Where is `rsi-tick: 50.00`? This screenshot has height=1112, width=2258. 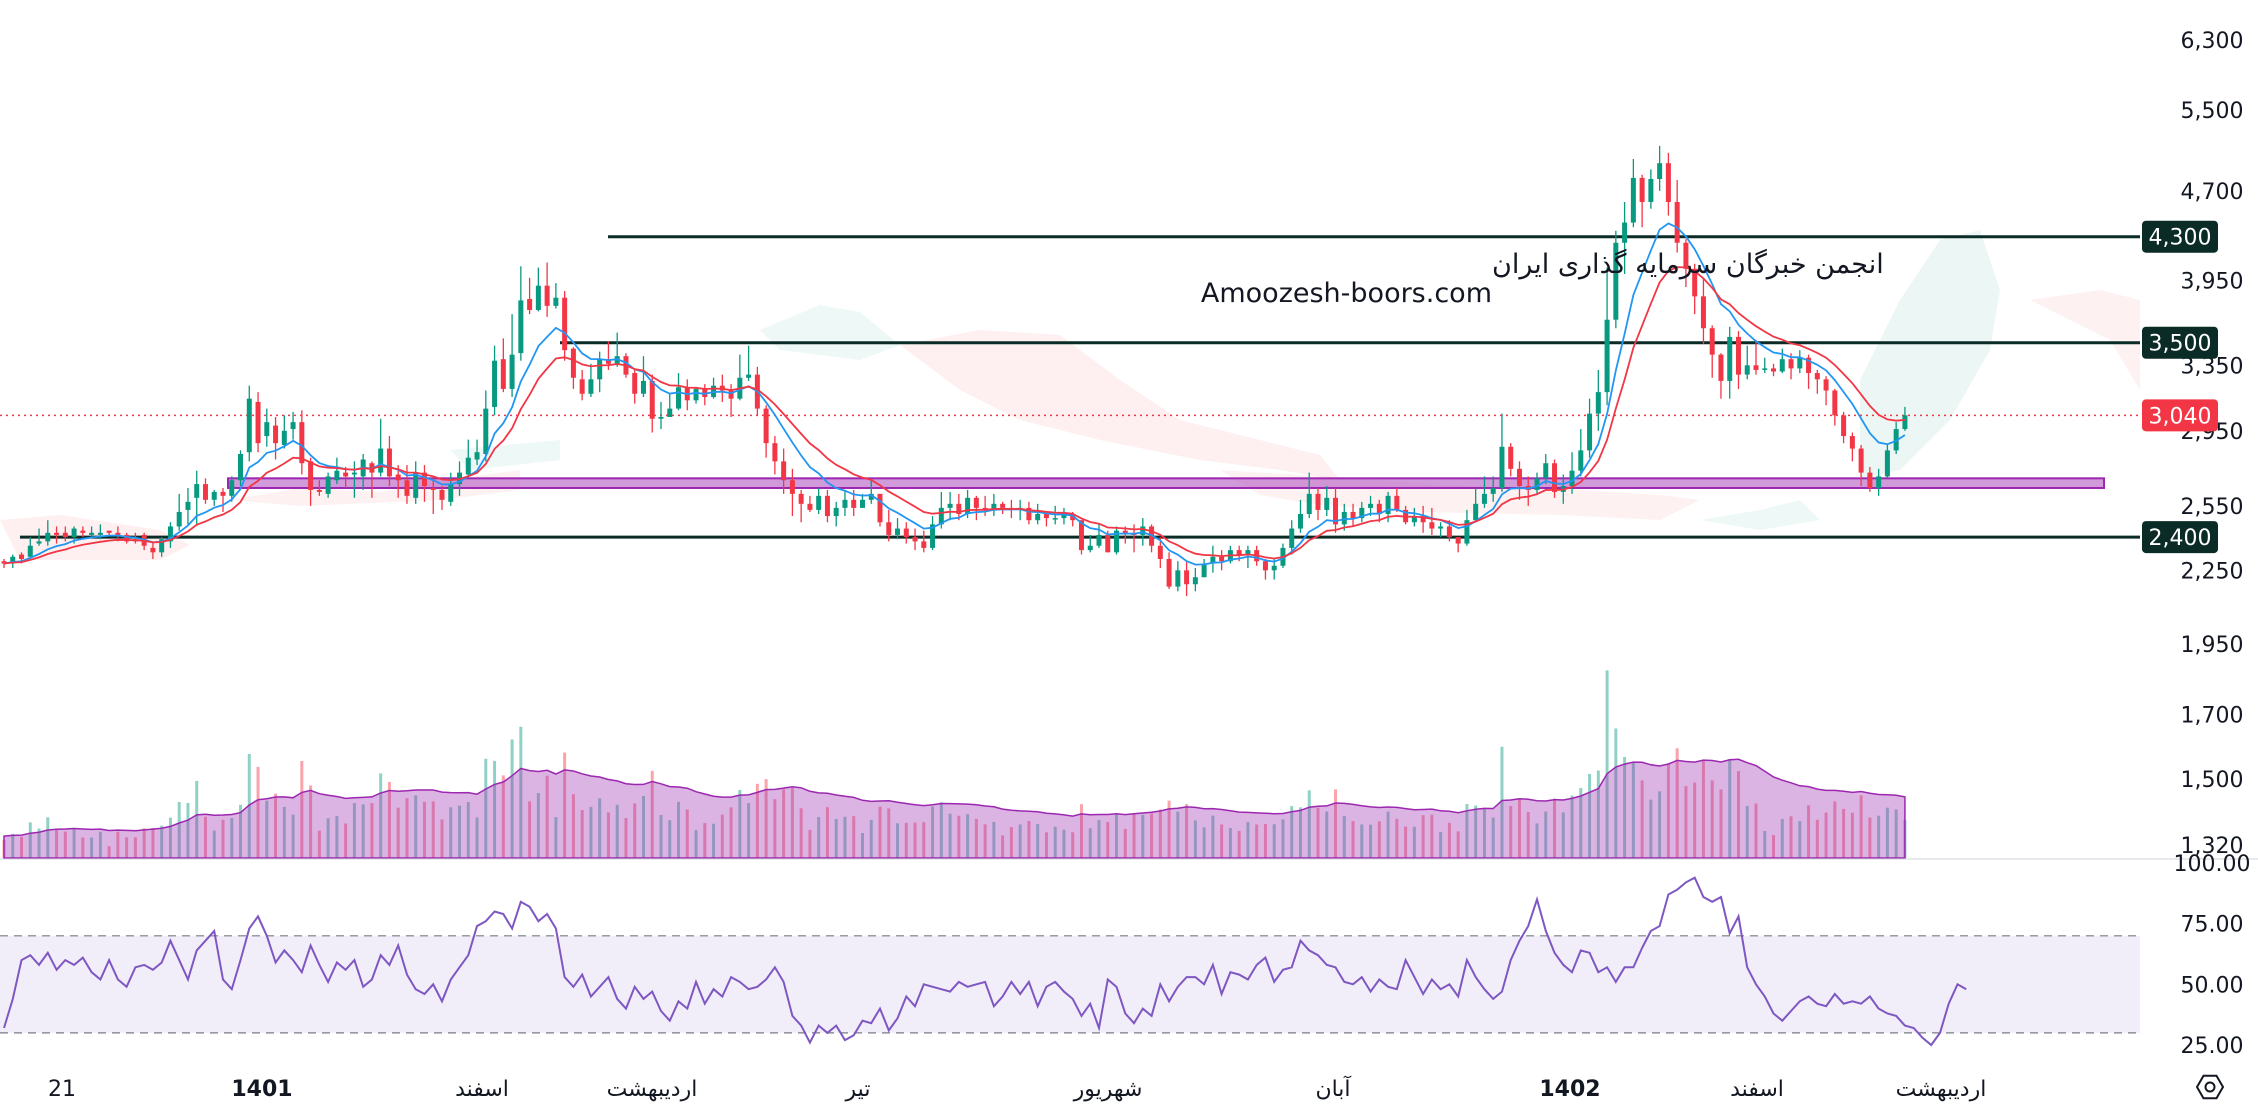 rsi-tick: 50.00 is located at coordinates (2212, 985).